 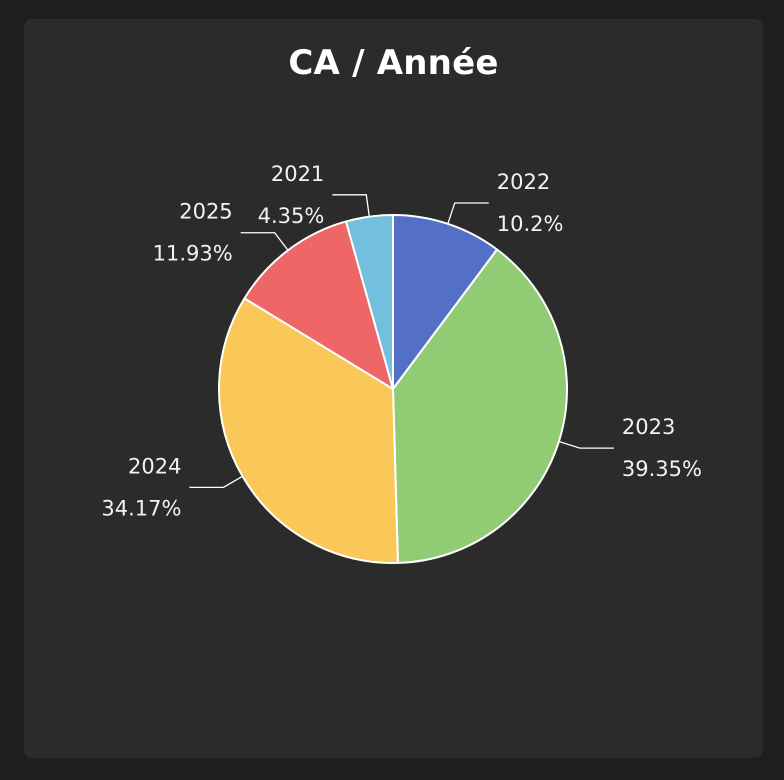 What do you see at coordinates (480, 406) in the screenshot?
I see `pie-slice-2023` at bounding box center [480, 406].